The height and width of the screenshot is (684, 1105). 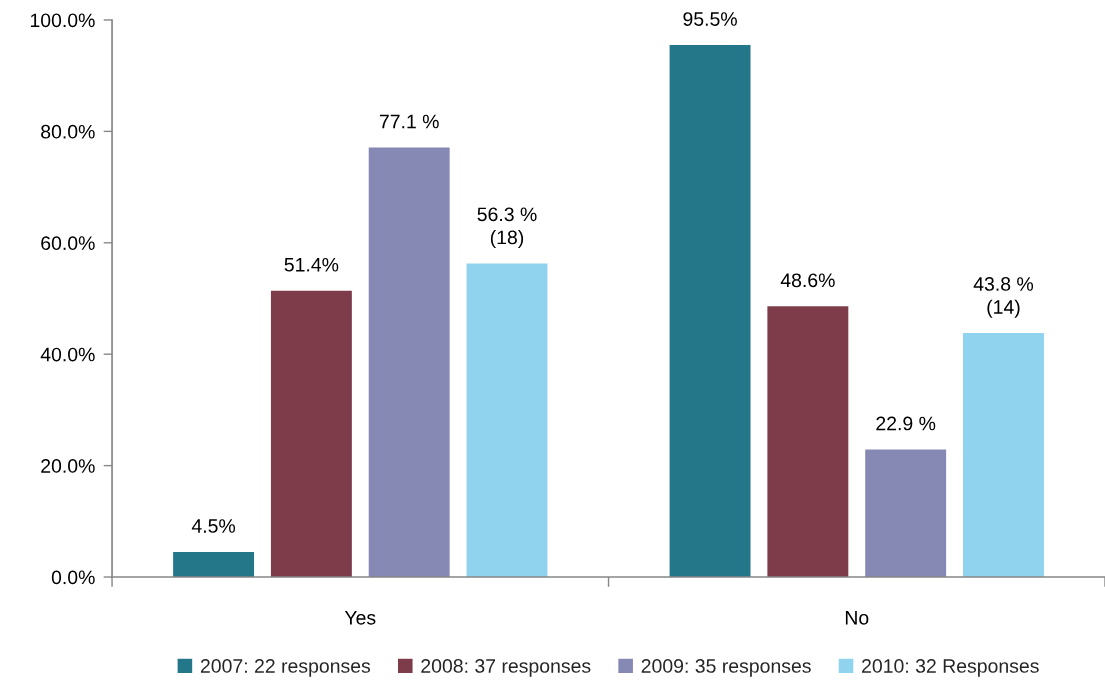 I want to click on legend-label: 2007: 22 responses, so click(x=285, y=668).